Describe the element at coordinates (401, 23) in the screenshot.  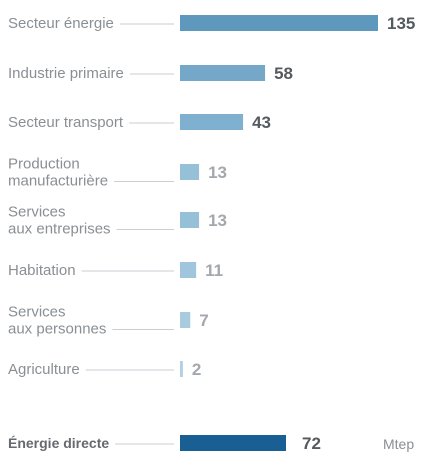
I see `value-label: 135` at that location.